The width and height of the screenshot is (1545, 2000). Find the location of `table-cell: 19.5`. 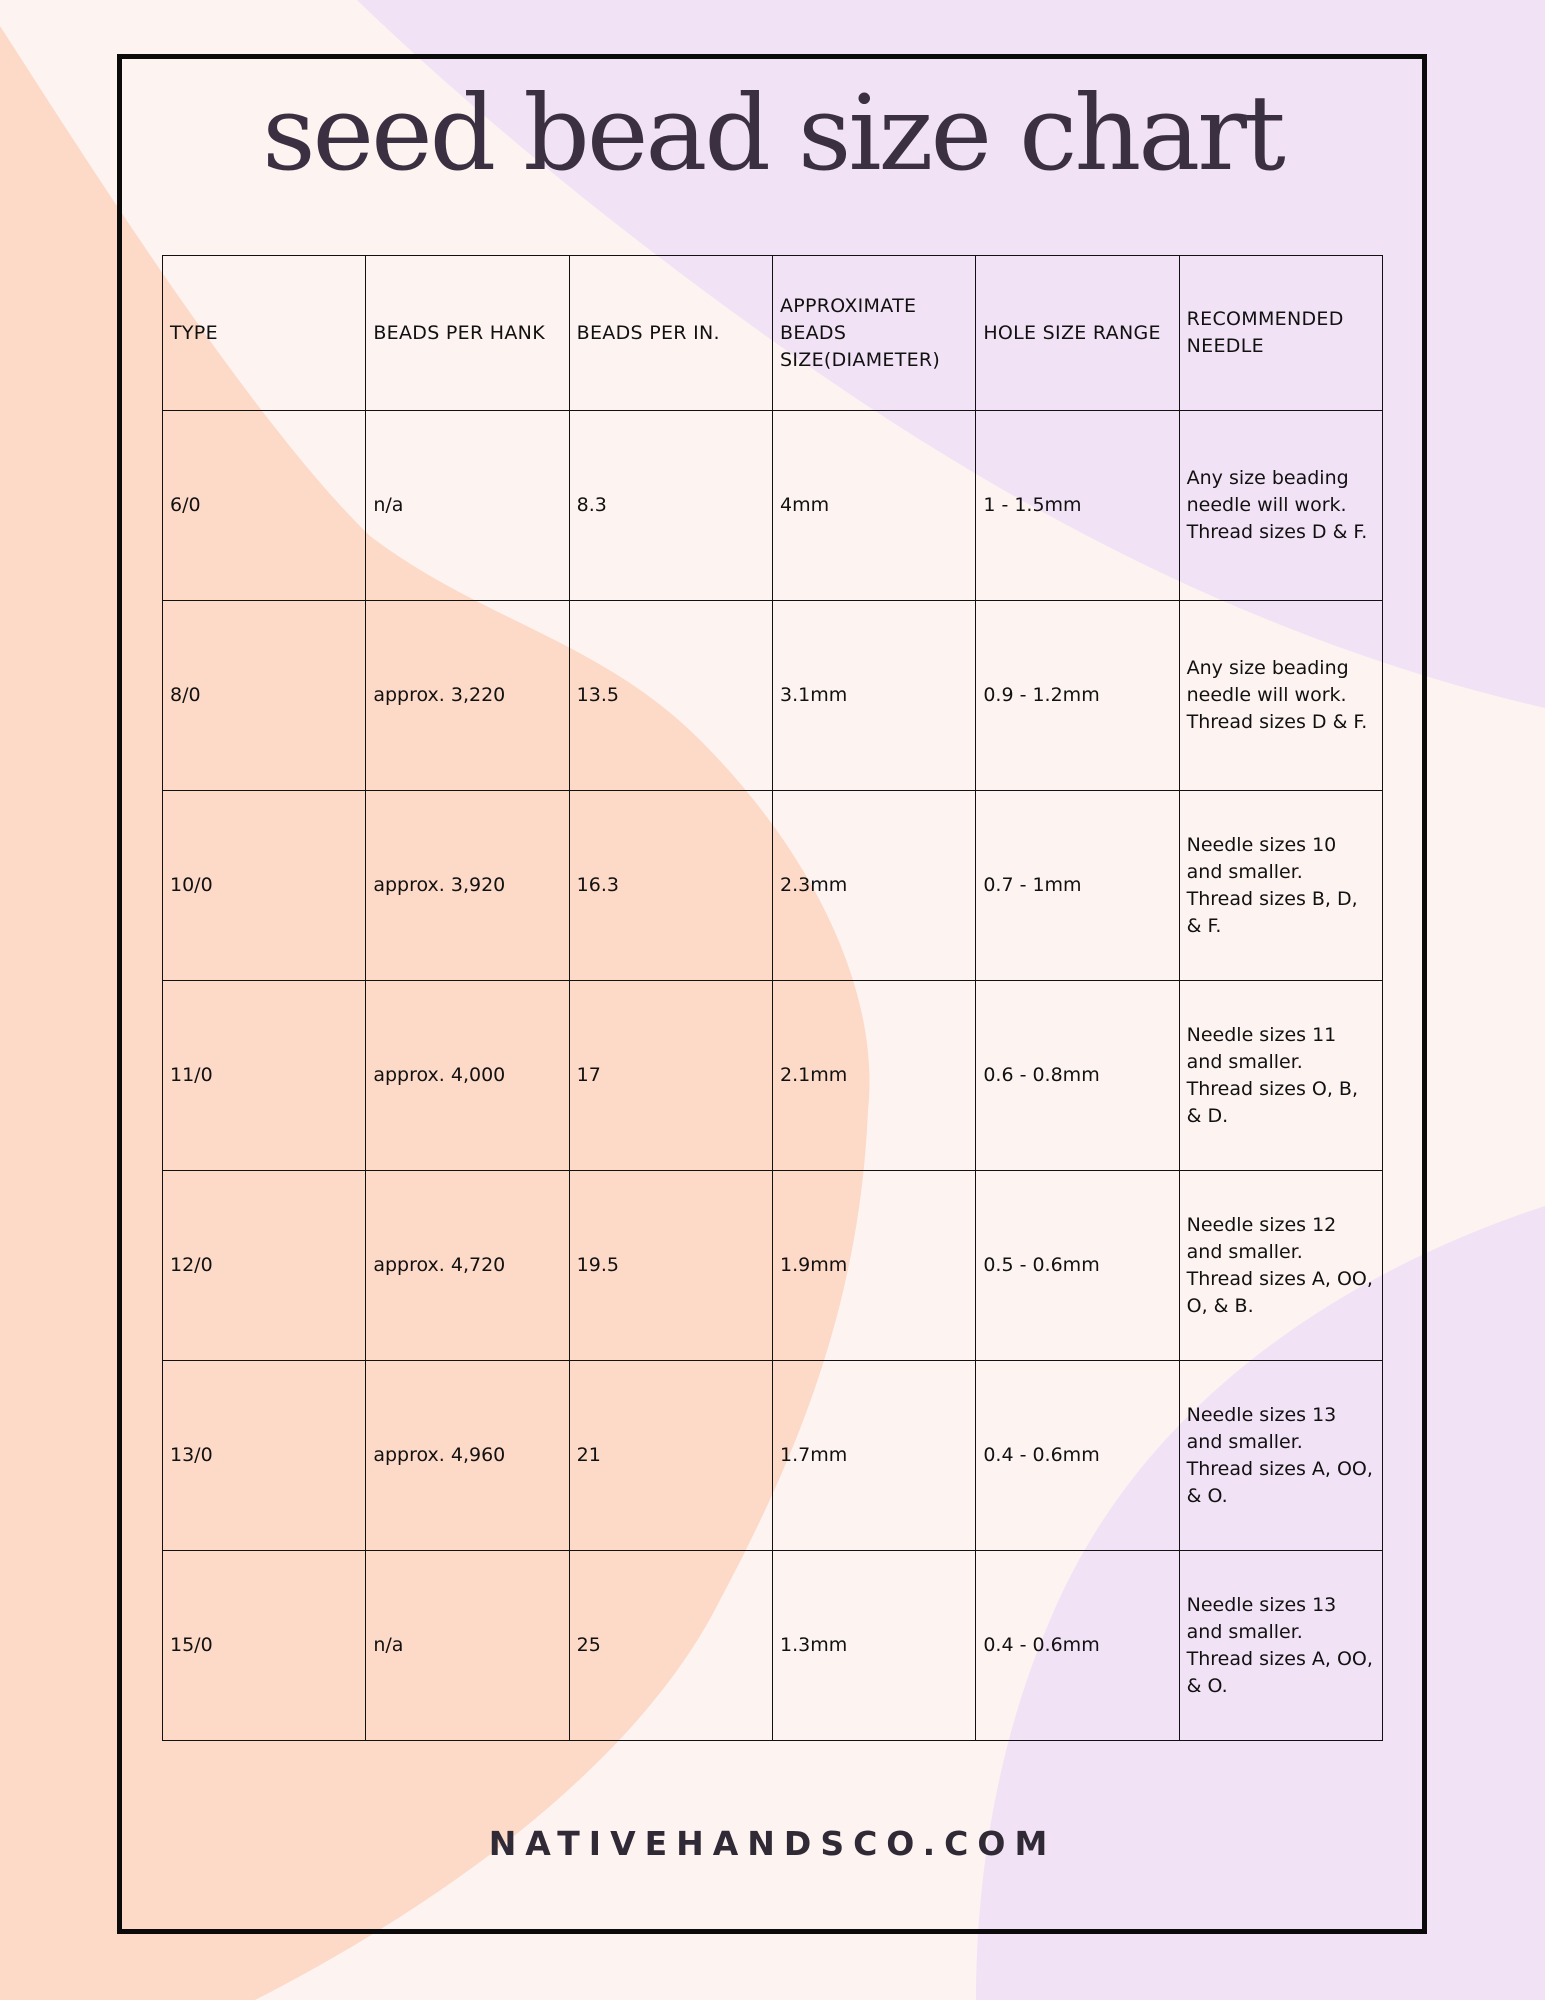

table-cell: 19.5 is located at coordinates (670, 1265).